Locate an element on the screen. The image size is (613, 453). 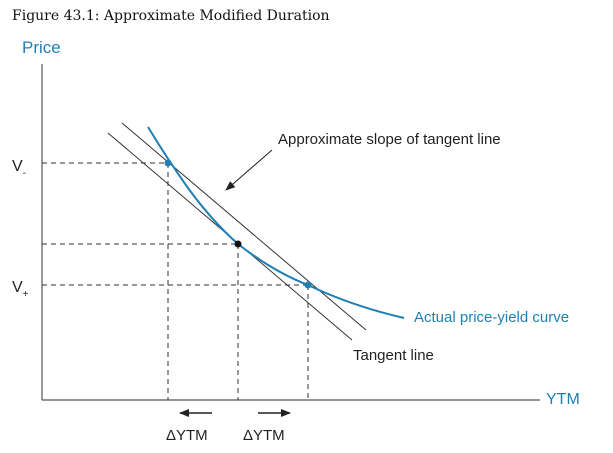
v-plus-label: V+ is located at coordinates (20, 289).